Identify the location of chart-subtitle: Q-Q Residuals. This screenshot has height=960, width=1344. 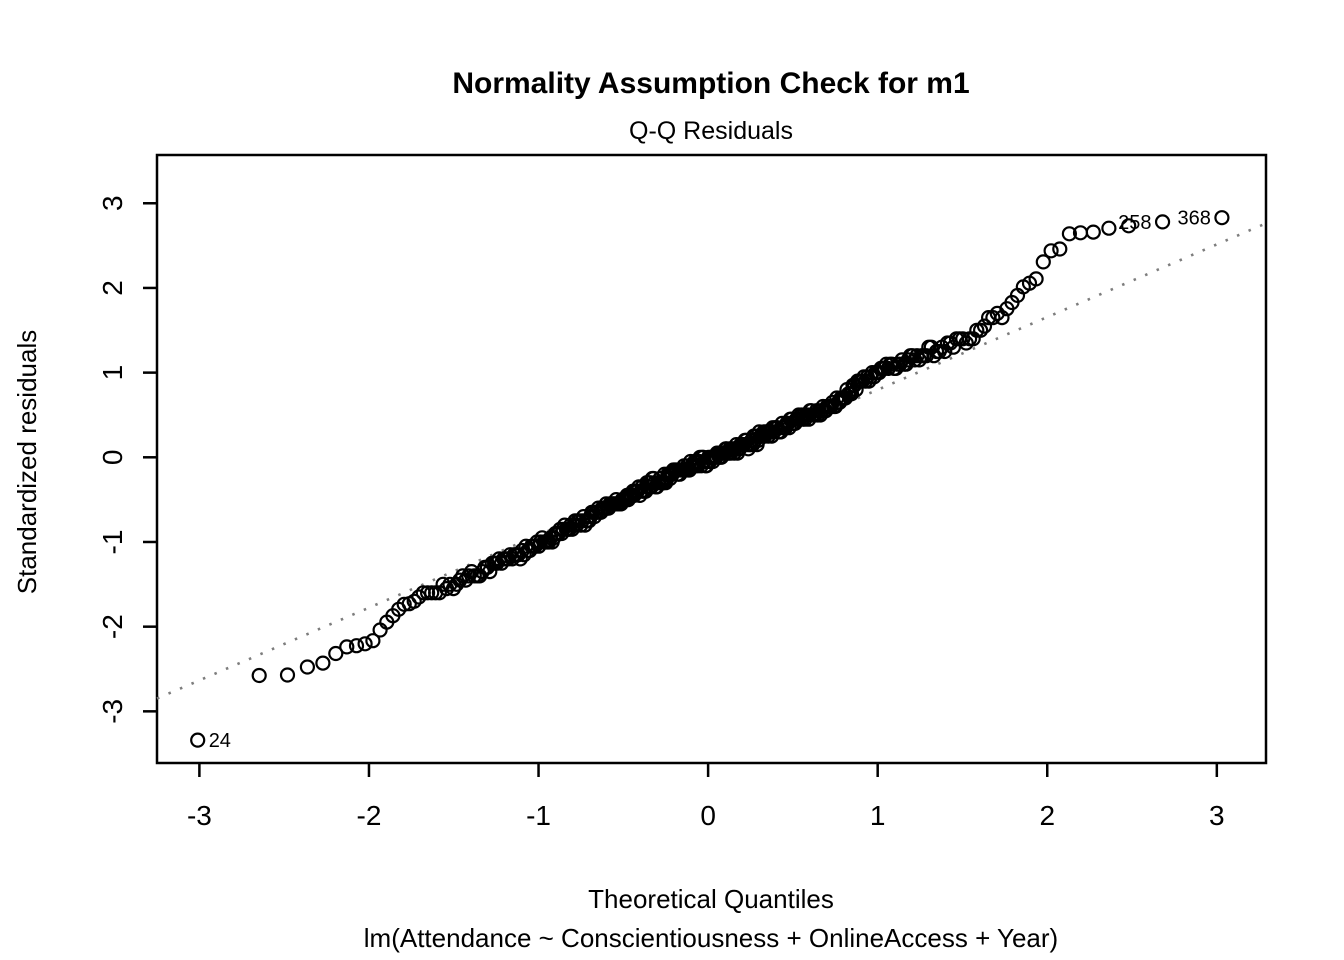
(711, 131).